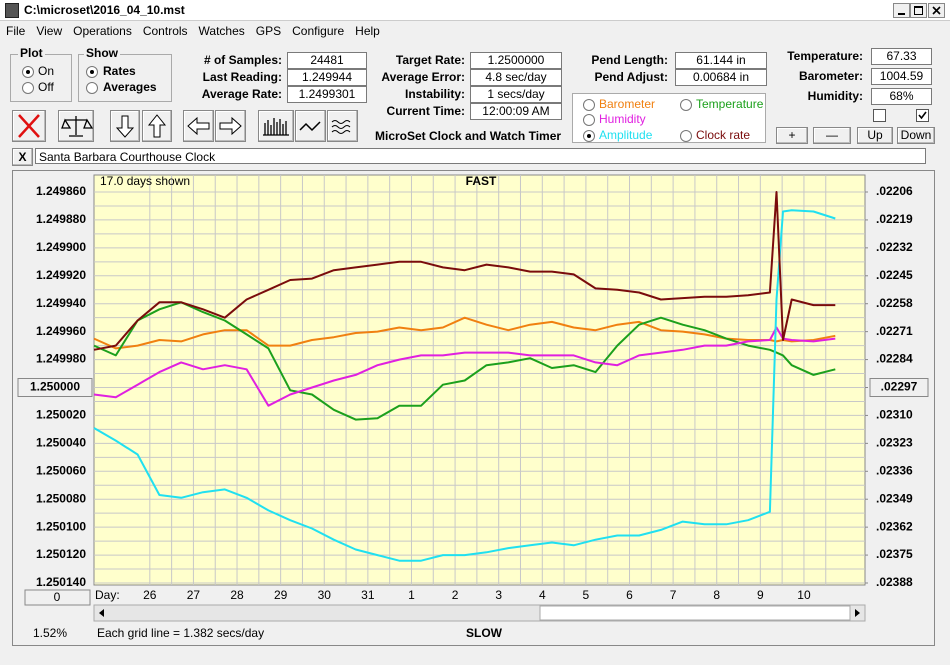 The image size is (950, 665). Describe the element at coordinates (242, 77) in the screenshot. I see `field-label: Last Reading:` at that location.